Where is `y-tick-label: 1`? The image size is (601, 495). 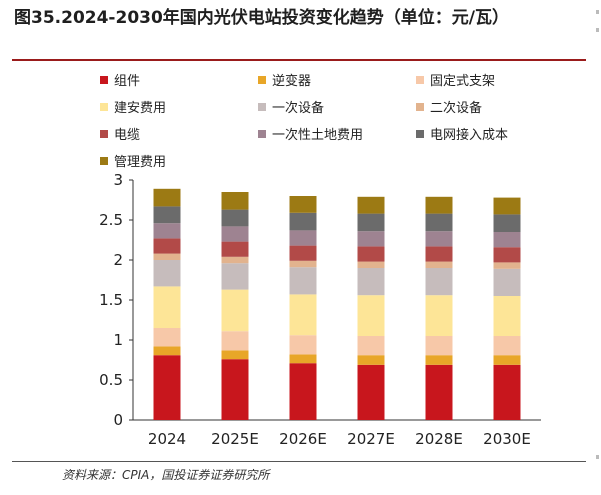 y-tick-label: 1 is located at coordinates (118, 340).